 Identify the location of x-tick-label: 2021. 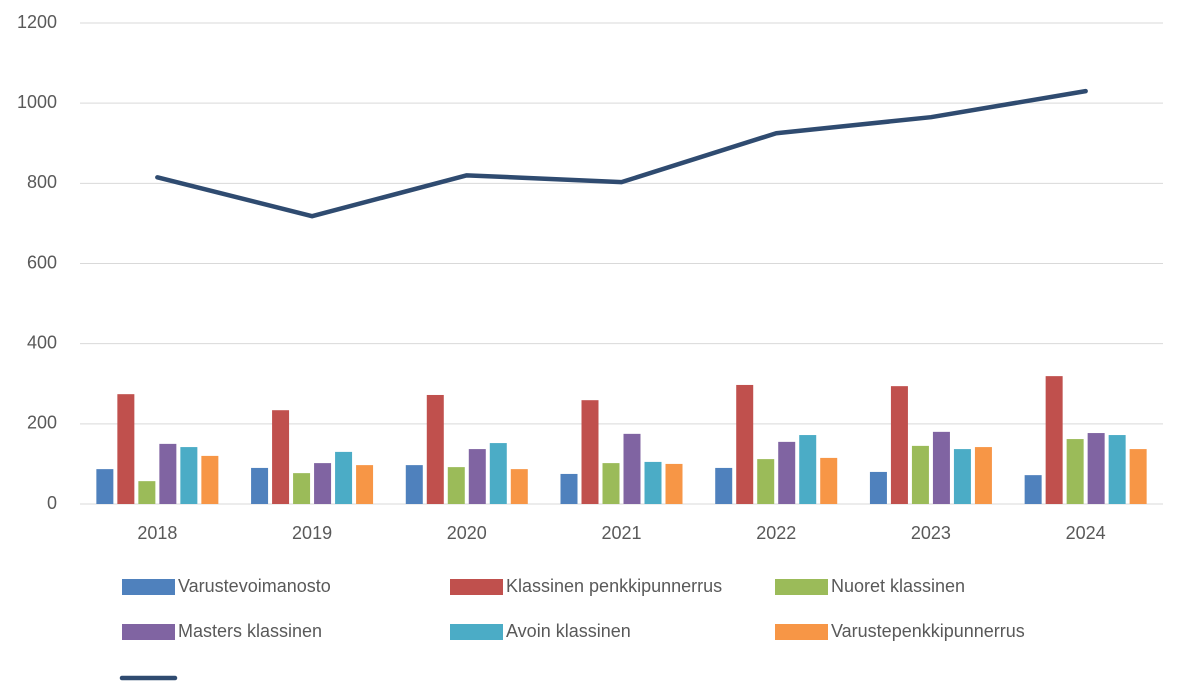
(621, 533).